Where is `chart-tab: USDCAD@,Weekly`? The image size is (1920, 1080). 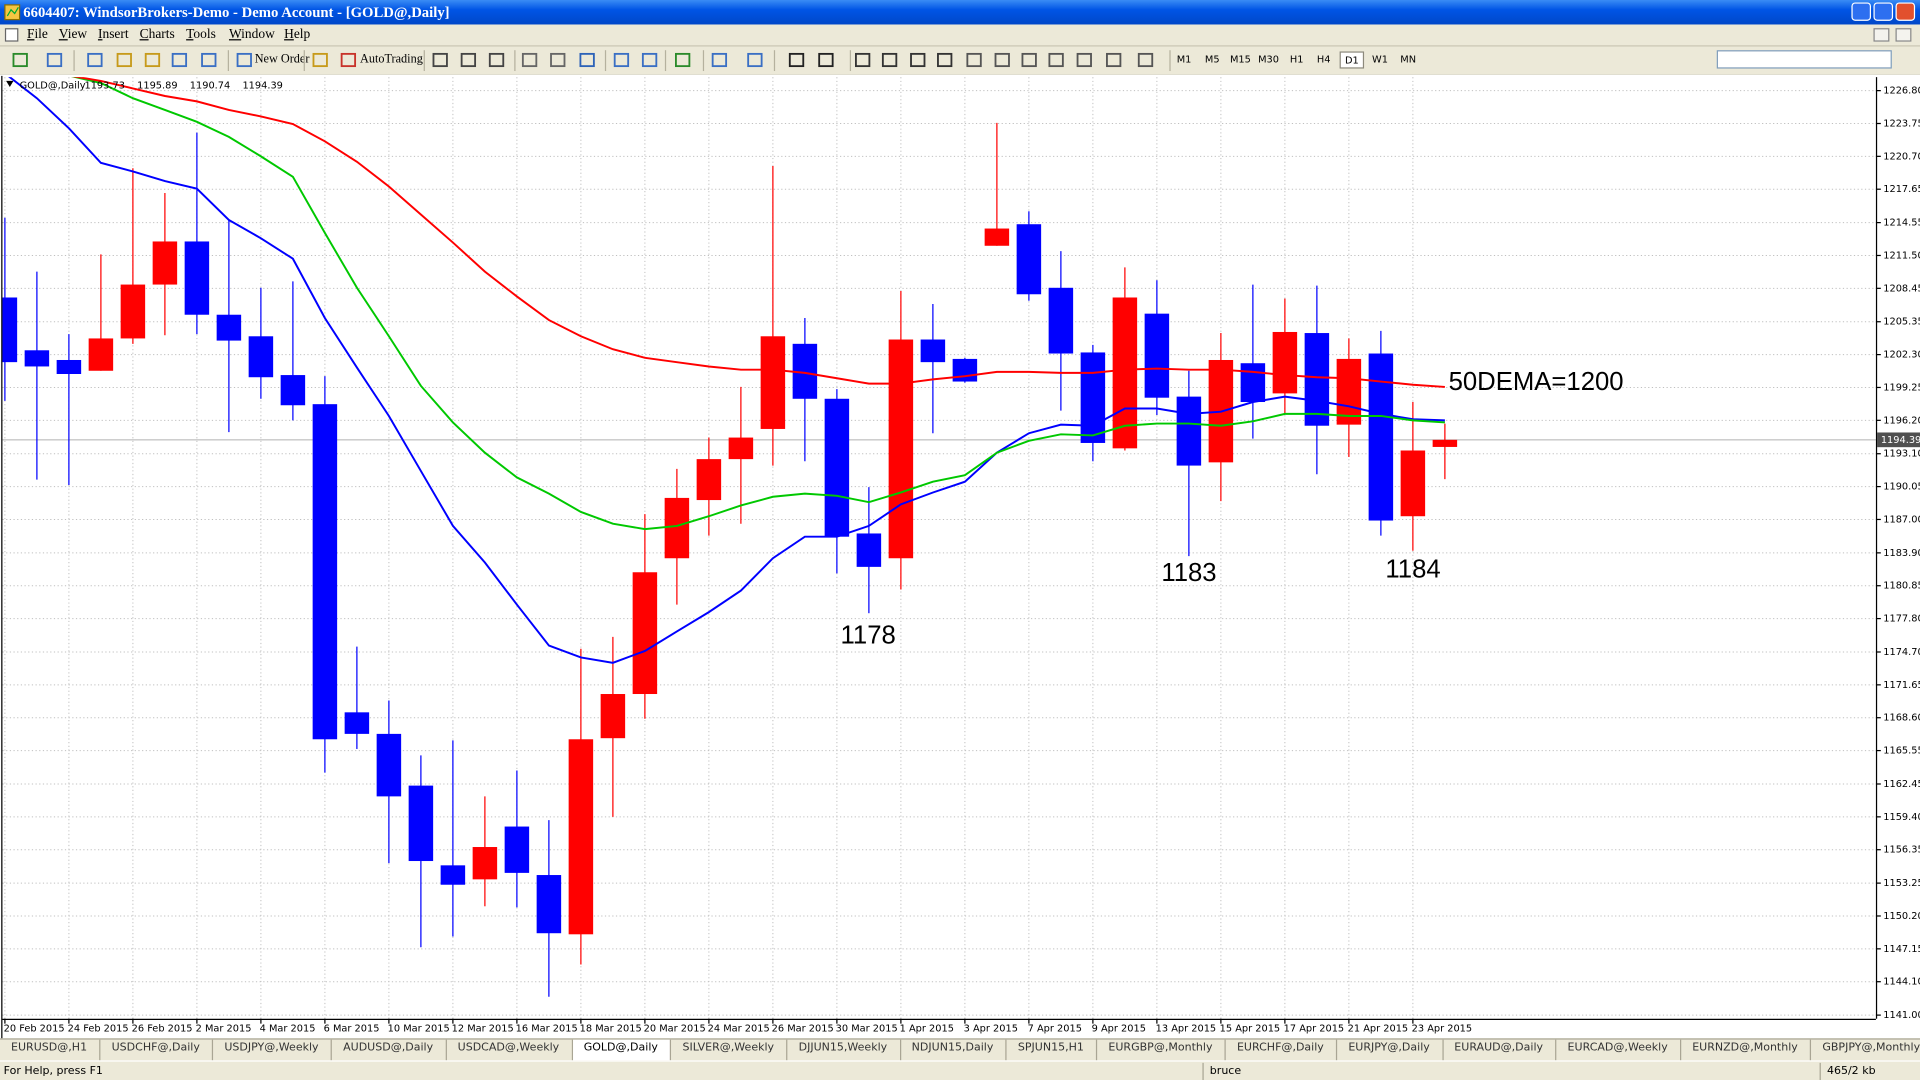 chart-tab: USDCAD@,Weekly is located at coordinates (510, 1050).